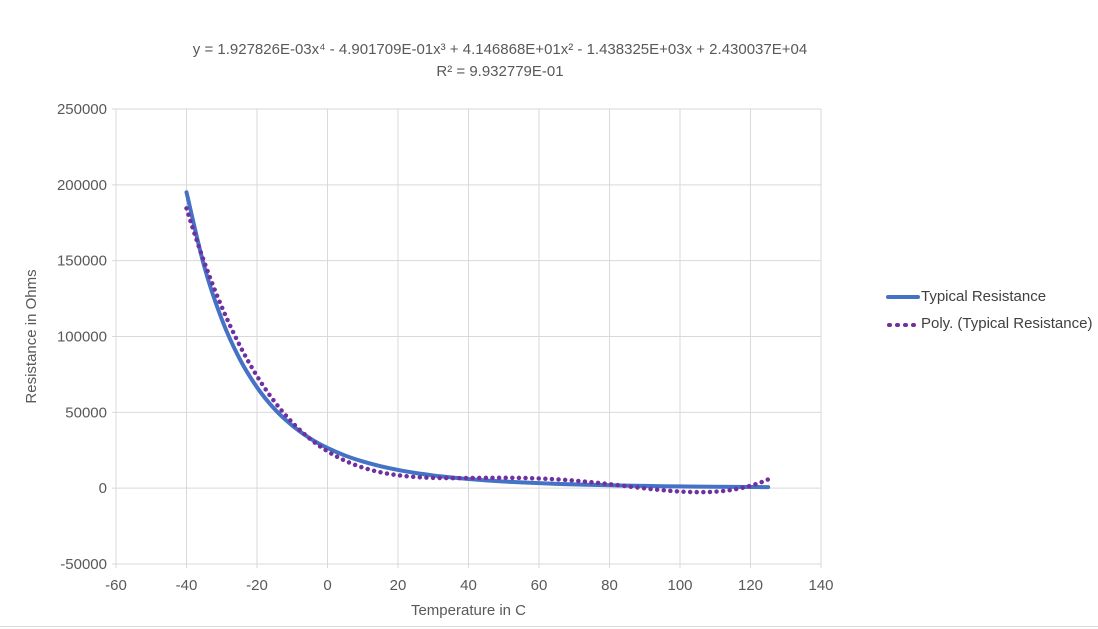 The width and height of the screenshot is (1098, 629). Describe the element at coordinates (1007, 323) in the screenshot. I see `legend-label-poly-trendline: Poly. (Typical Resistance)` at that location.